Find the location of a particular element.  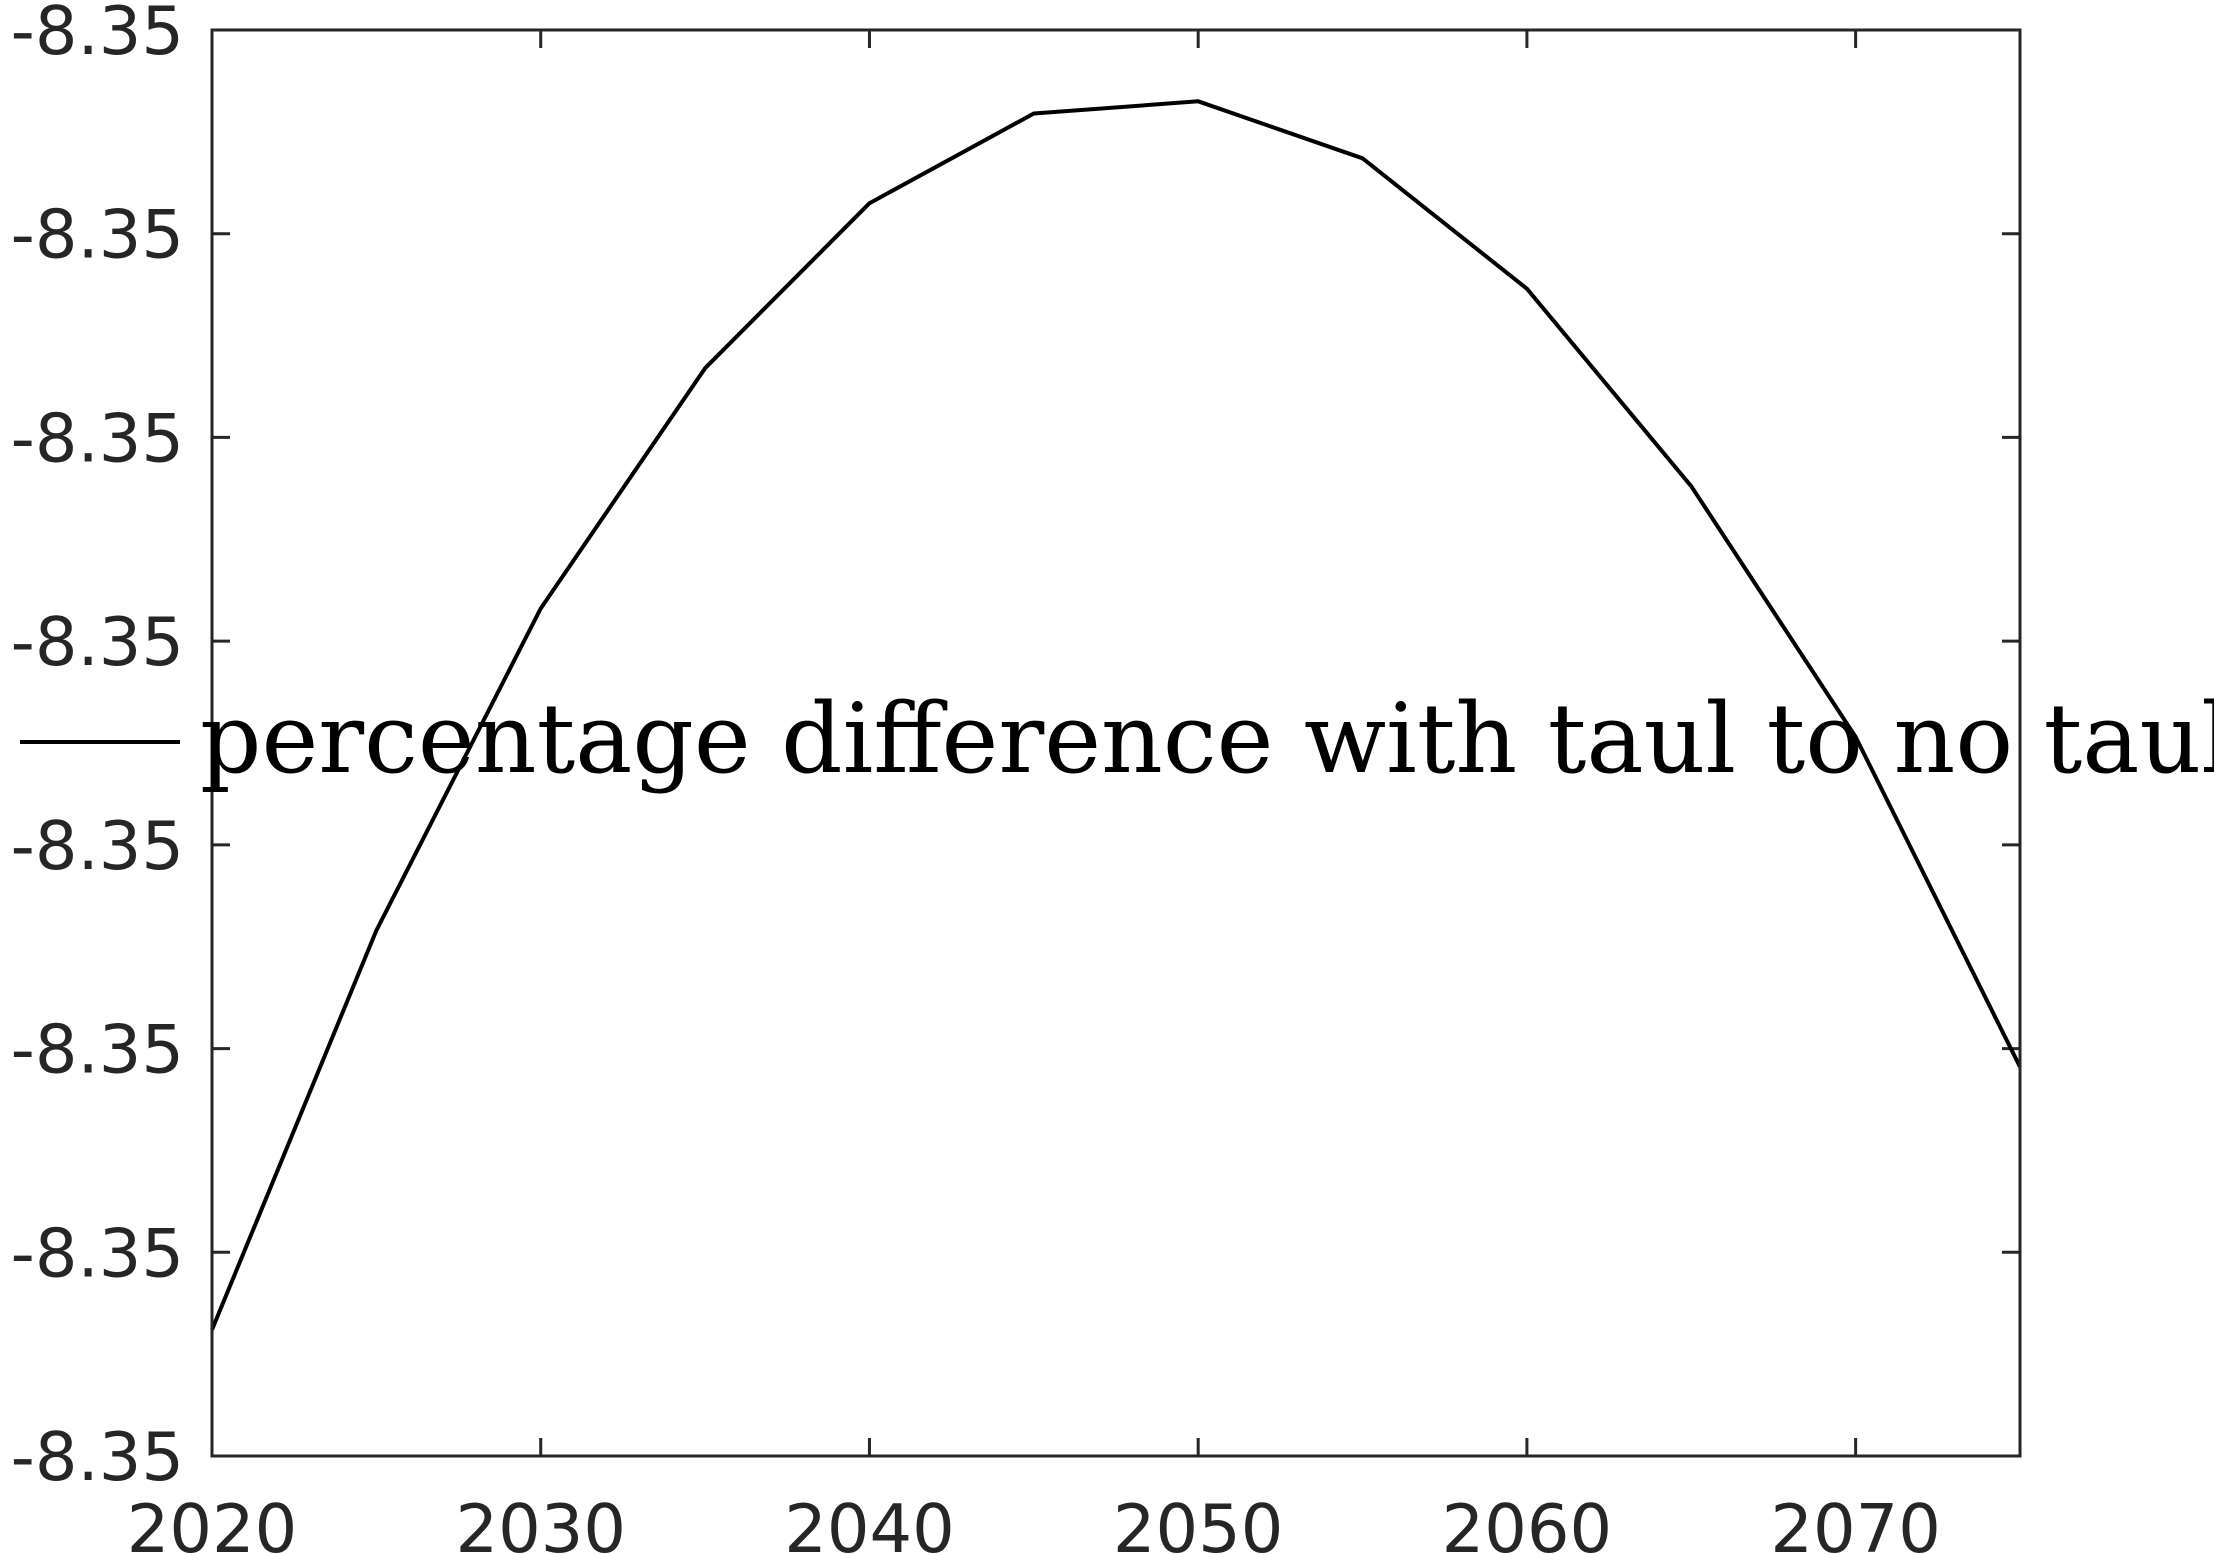

x-tick-label: 2050 is located at coordinates (1198, 1522).